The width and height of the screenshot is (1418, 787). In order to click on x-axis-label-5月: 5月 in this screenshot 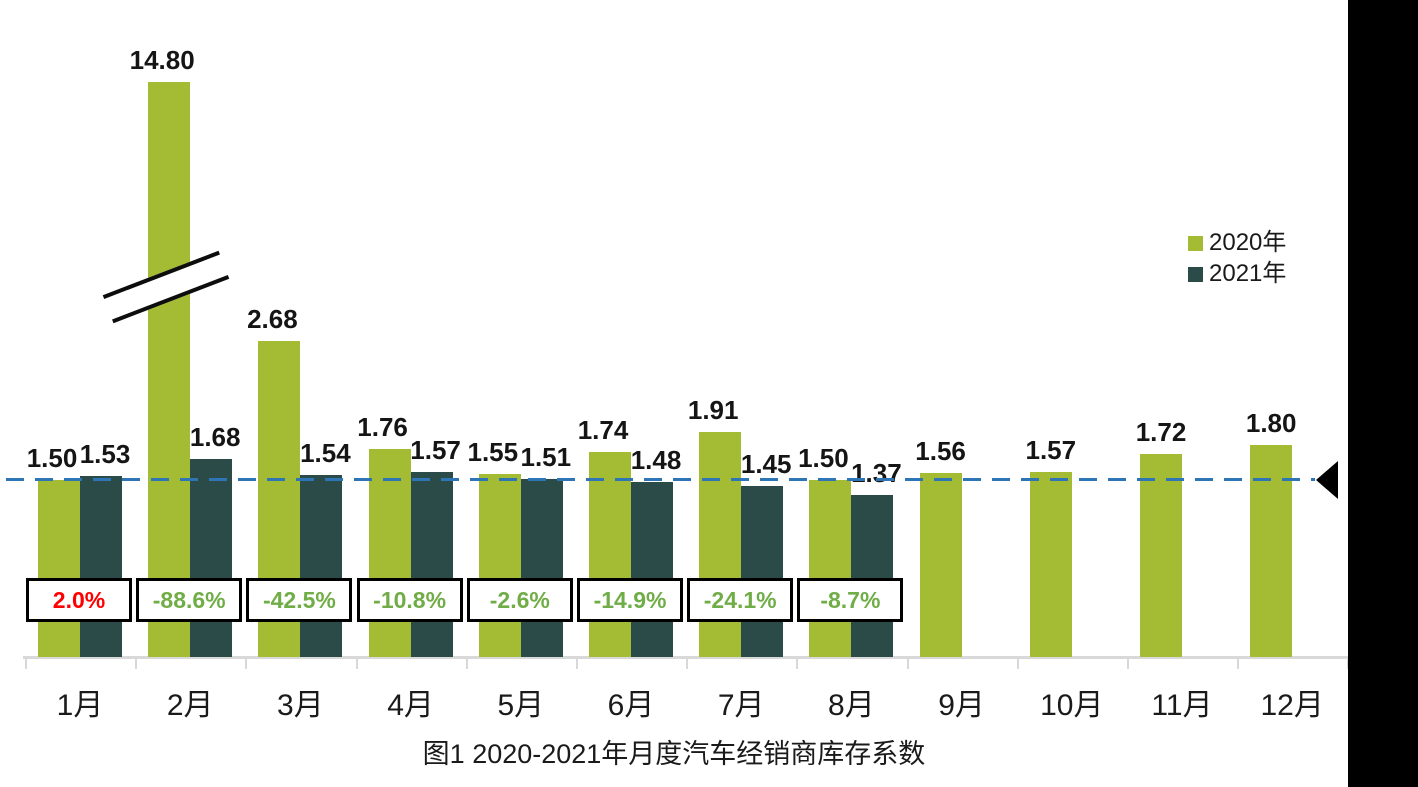, I will do `click(521, 705)`.